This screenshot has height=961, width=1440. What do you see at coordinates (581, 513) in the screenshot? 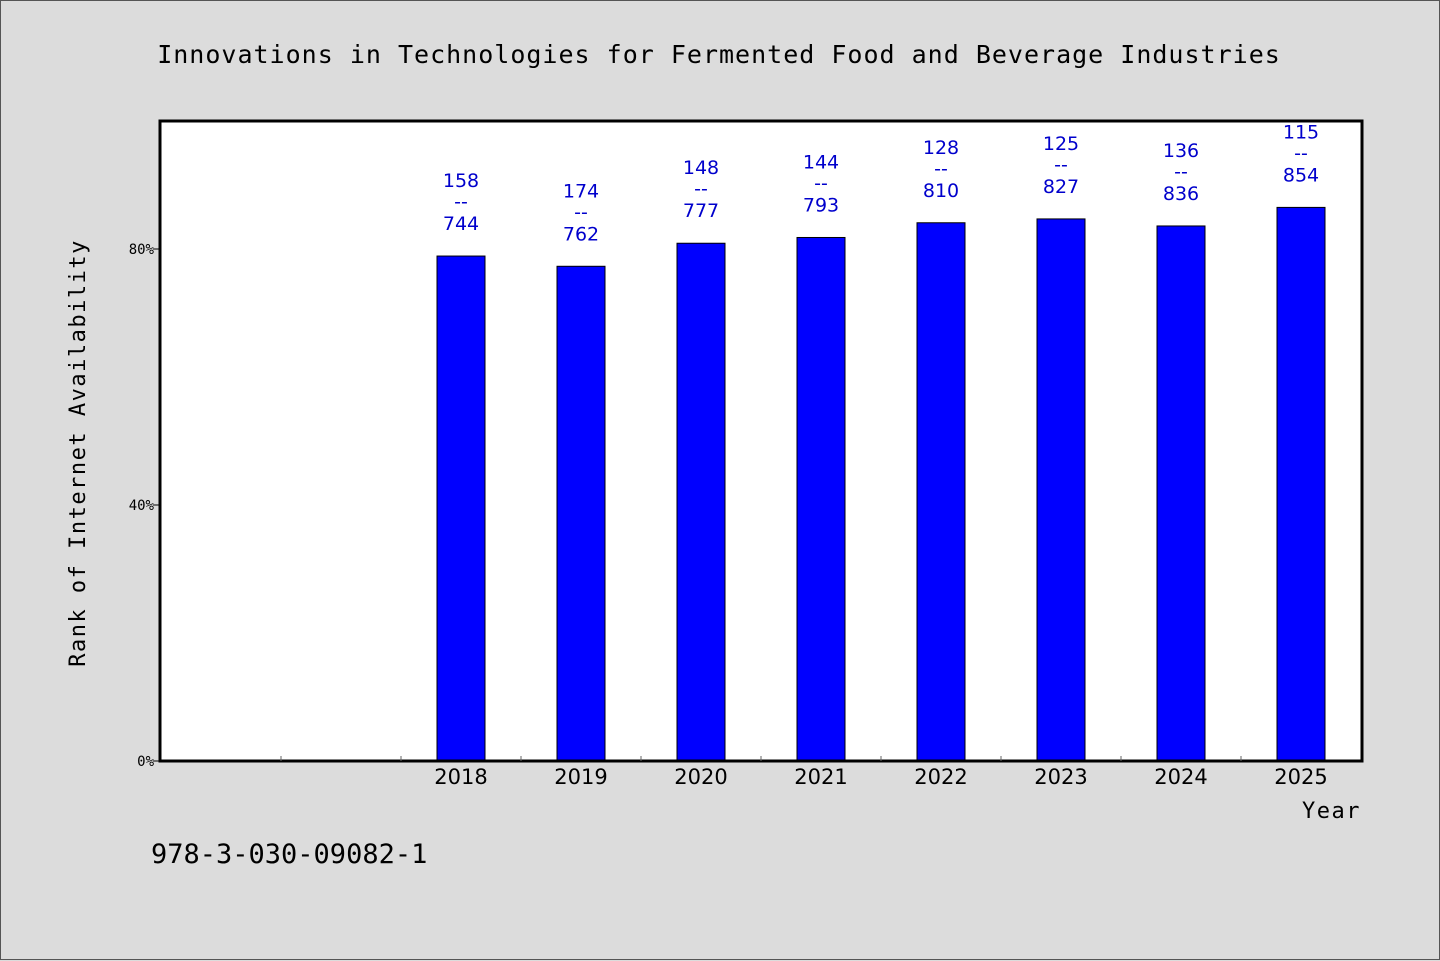
I see `bar-2019` at bounding box center [581, 513].